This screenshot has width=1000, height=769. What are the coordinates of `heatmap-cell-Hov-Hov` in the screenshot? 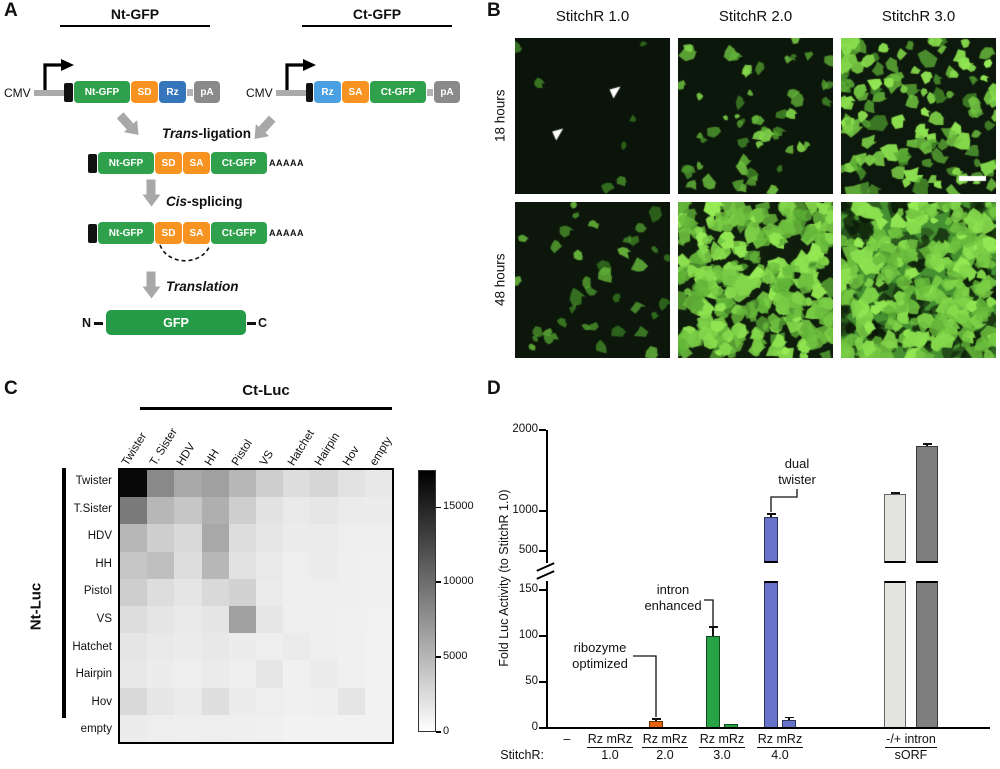 It's located at (351, 701).